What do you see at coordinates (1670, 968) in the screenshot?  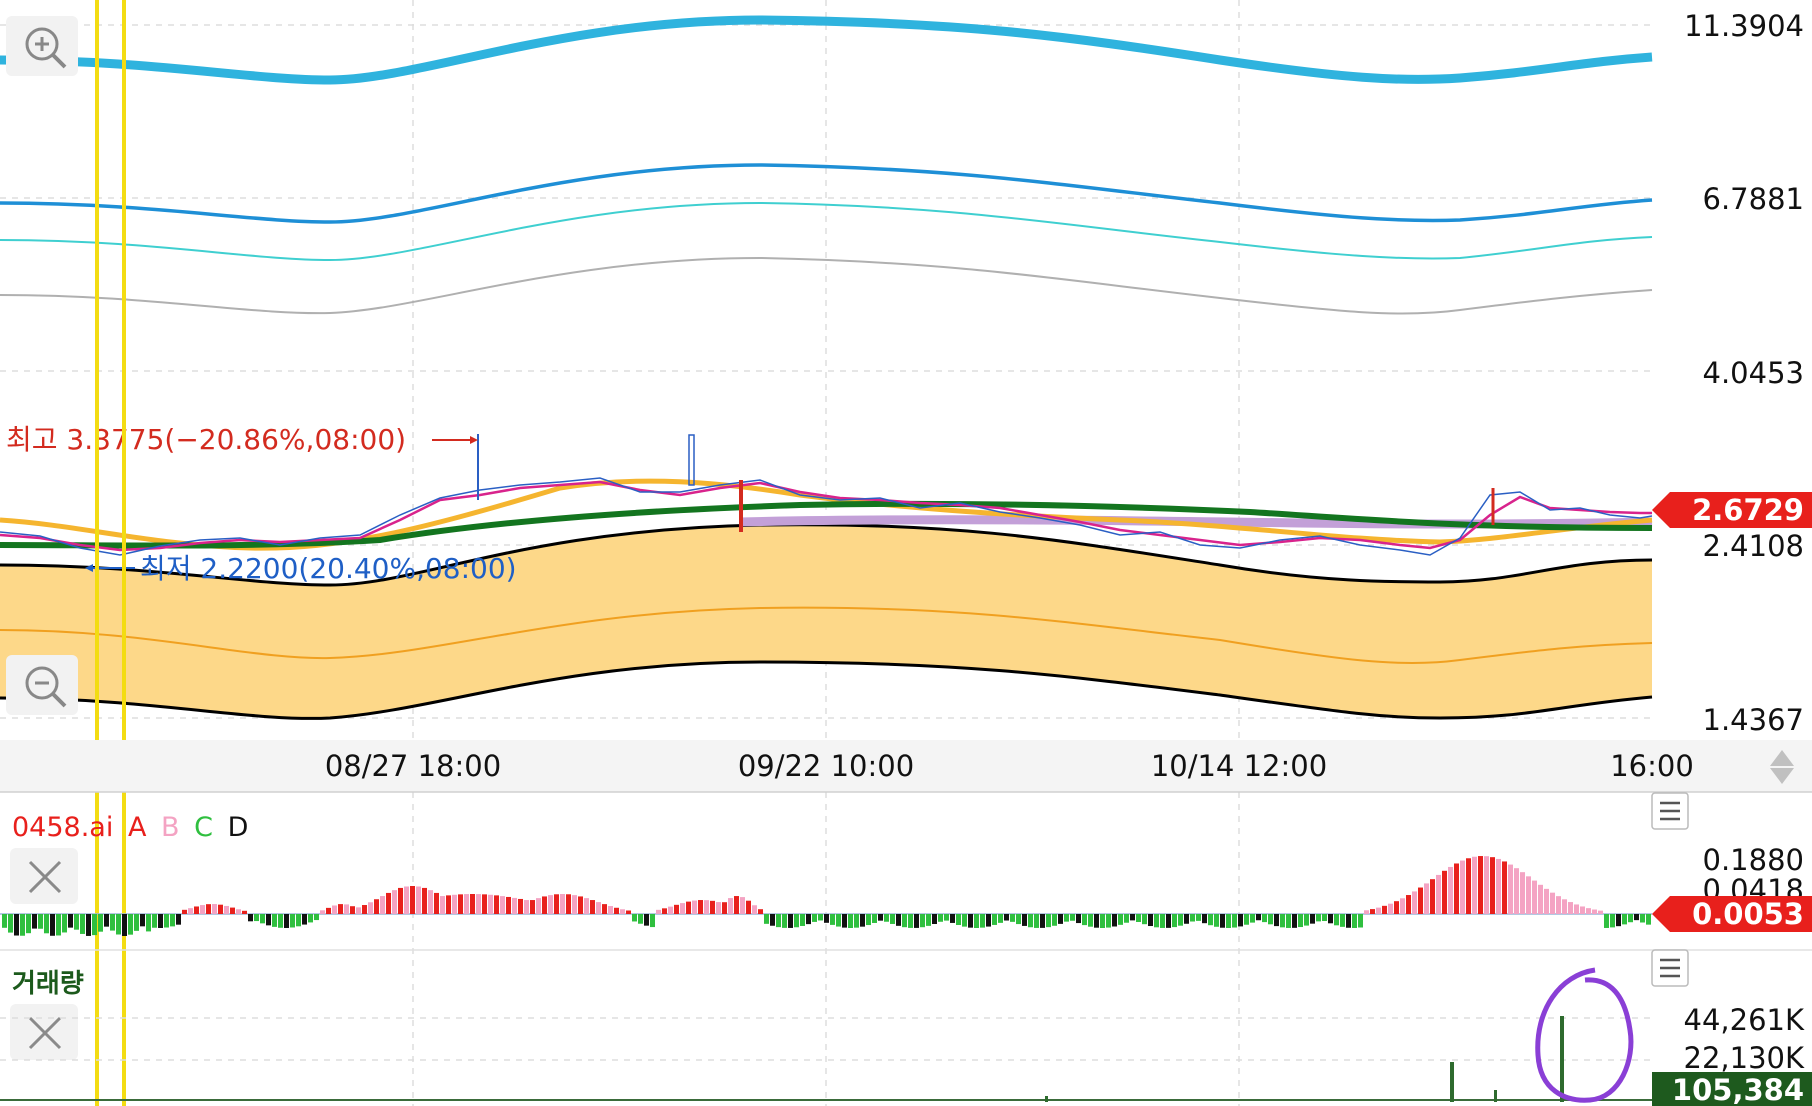 I see `volume-menu-button` at bounding box center [1670, 968].